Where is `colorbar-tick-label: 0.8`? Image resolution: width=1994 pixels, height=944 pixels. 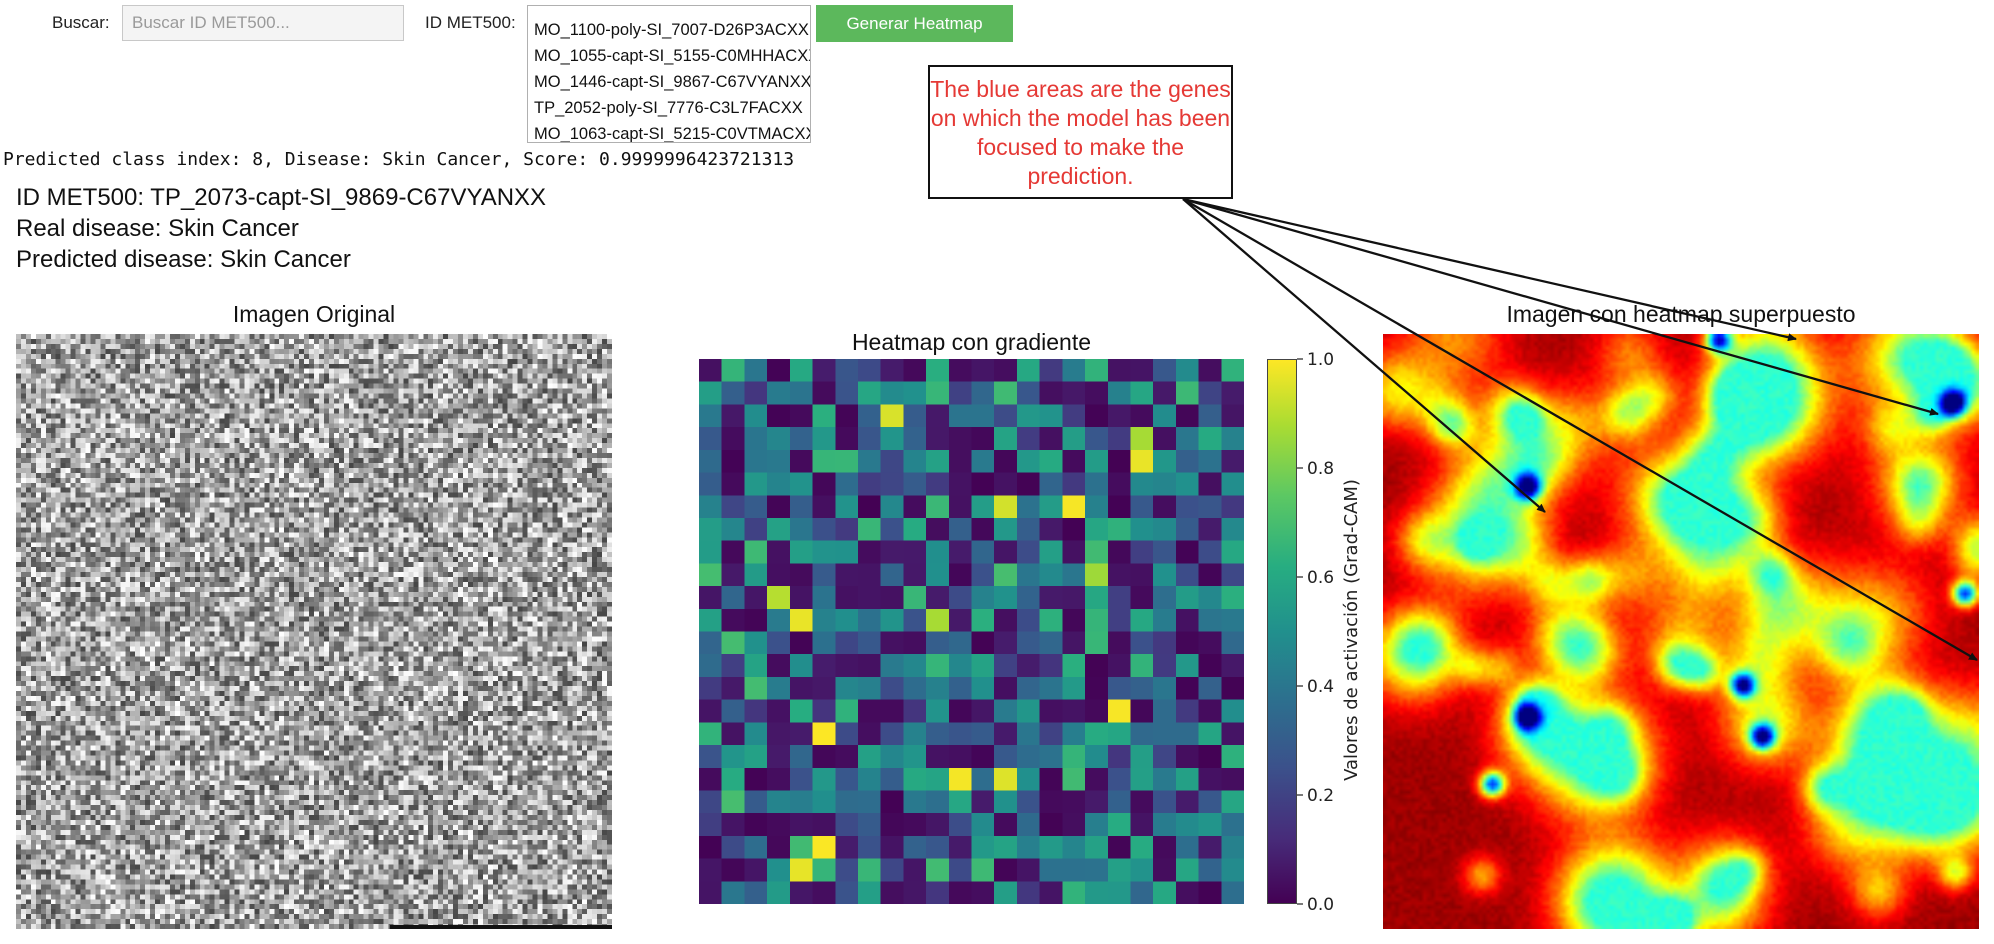
colorbar-tick-label: 0.8 is located at coordinates (1320, 469).